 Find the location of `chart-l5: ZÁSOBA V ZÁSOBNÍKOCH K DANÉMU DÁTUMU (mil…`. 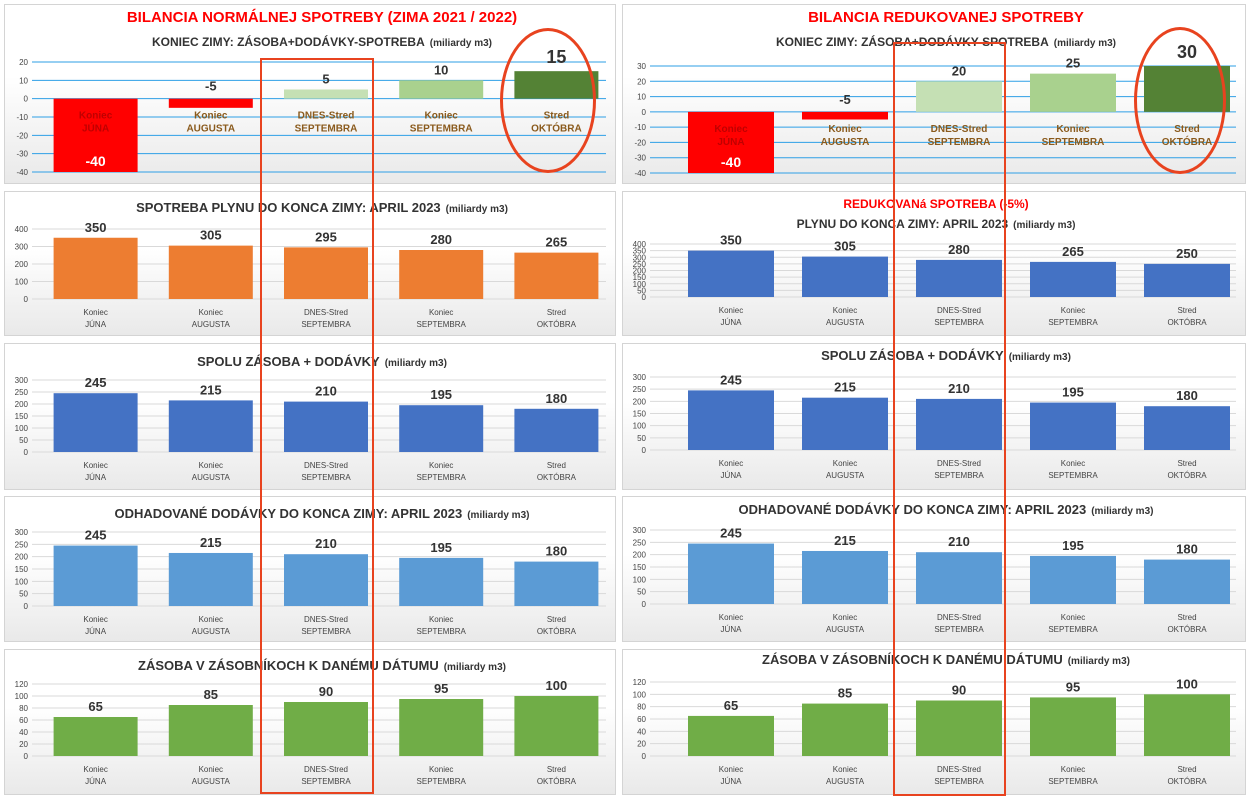

chart-l5: ZÁSOBA V ZÁSOBNÍKOCH K DANÉMU DÁTUMU (mil… is located at coordinates (310, 722).